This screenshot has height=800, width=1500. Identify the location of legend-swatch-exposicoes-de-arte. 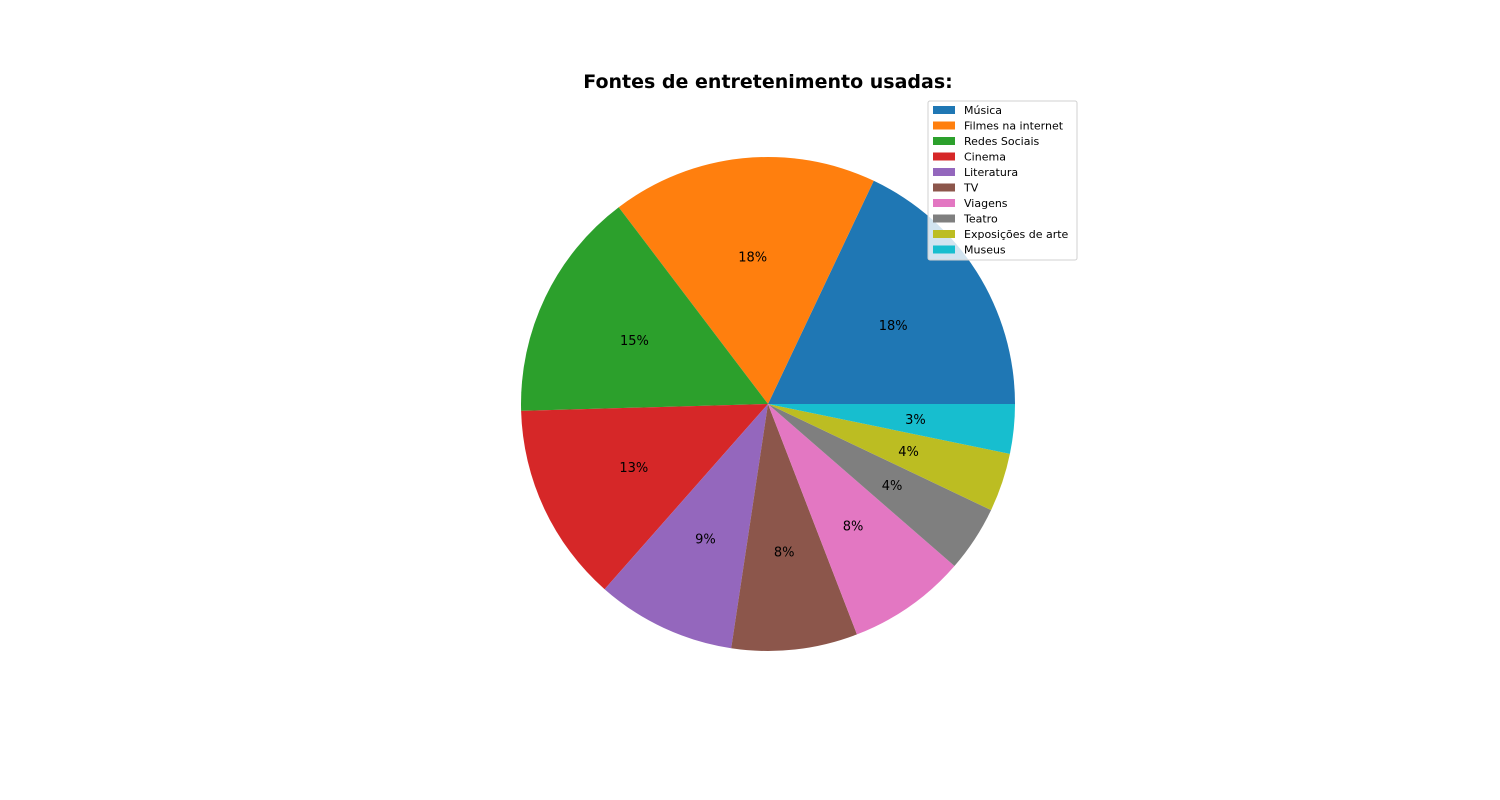
(944, 234).